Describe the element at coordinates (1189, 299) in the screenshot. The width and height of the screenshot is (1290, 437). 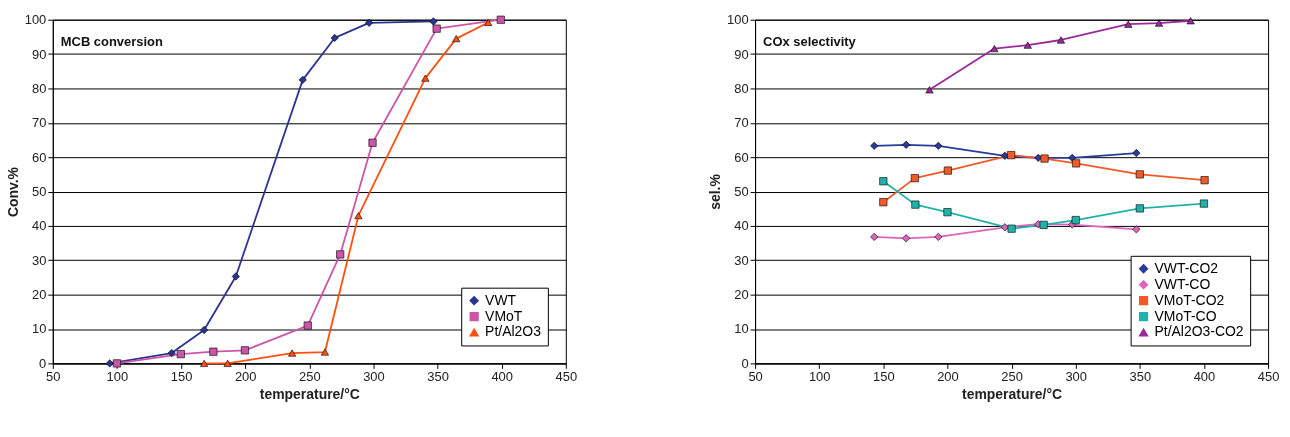
I see `legend-label: VMoT-CO2` at that location.